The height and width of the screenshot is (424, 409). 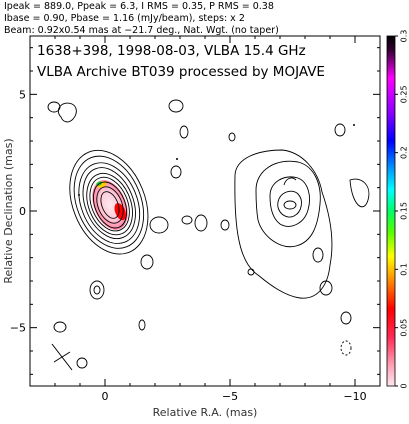 I want to click on restoring-beam-marker, so click(x=62, y=357).